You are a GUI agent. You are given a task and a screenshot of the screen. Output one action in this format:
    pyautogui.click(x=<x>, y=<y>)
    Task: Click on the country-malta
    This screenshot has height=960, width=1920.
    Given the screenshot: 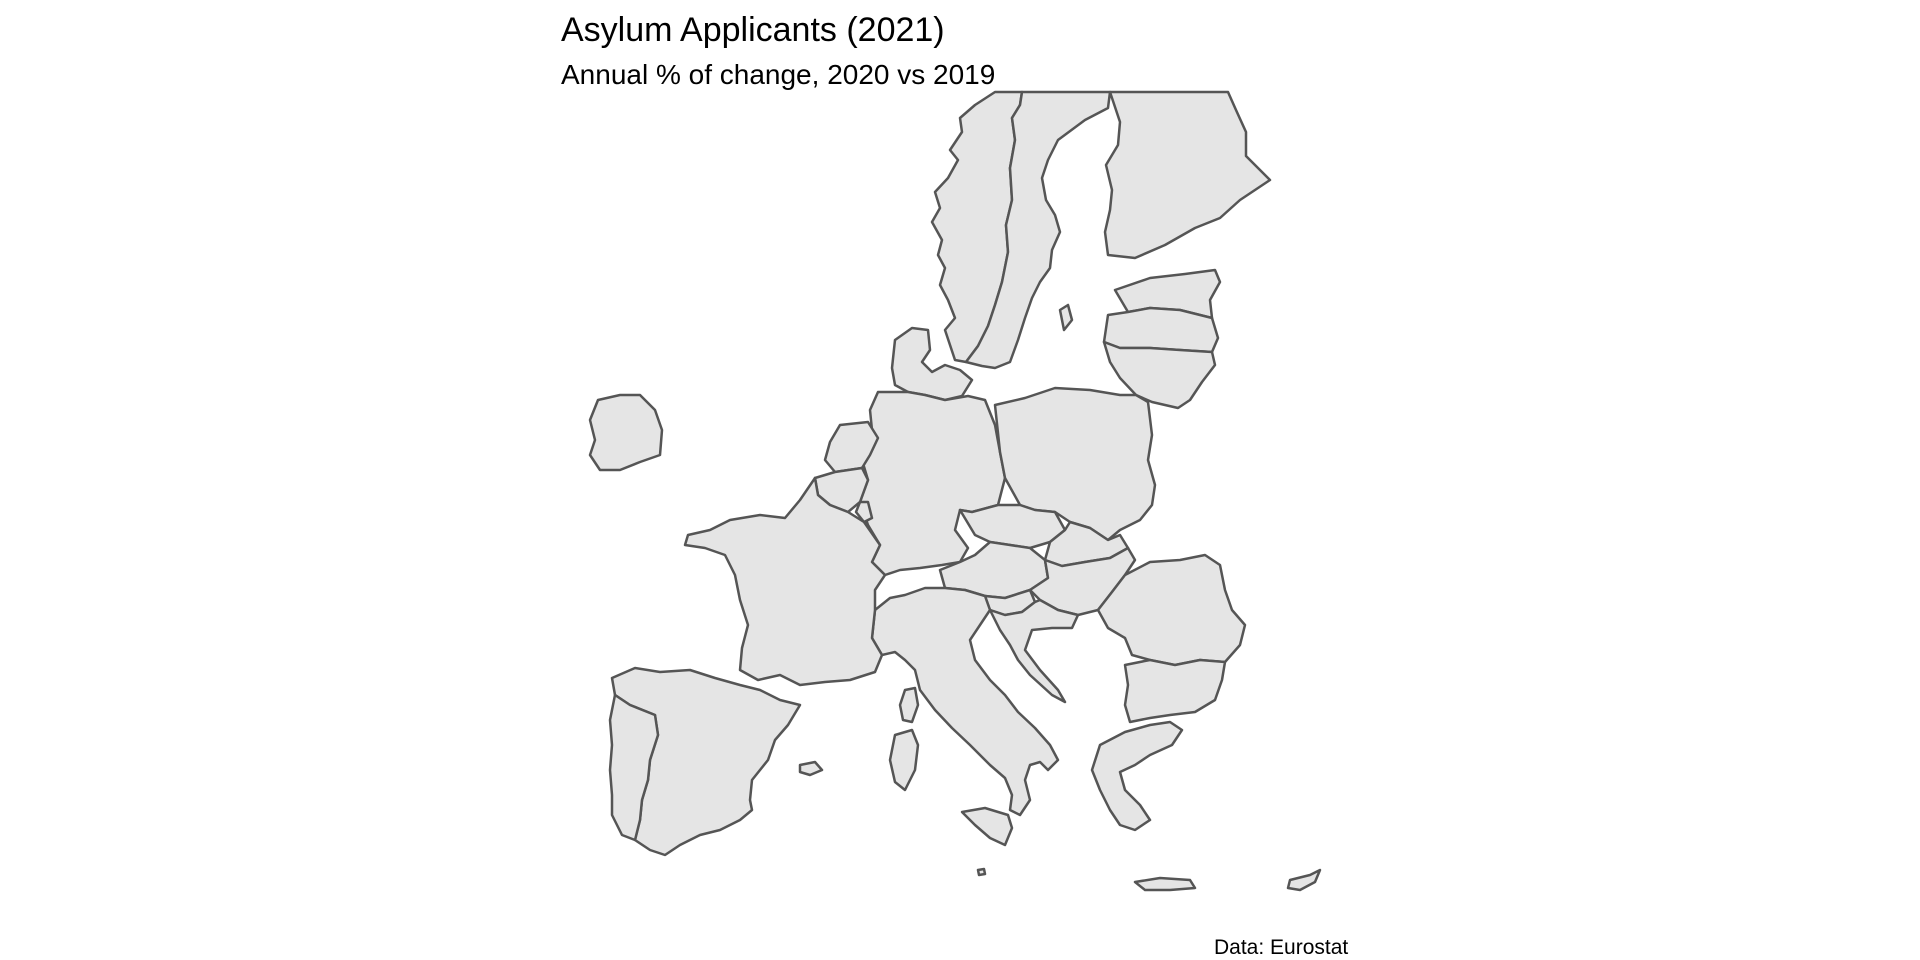 What is the action you would take?
    pyautogui.click(x=981, y=872)
    